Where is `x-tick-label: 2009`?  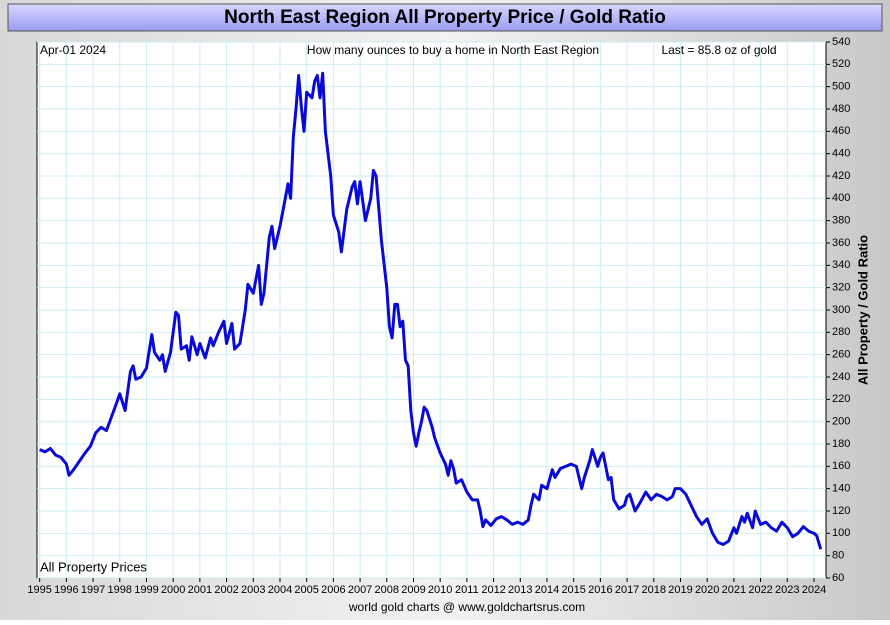 x-tick-label: 2009 is located at coordinates (413, 590).